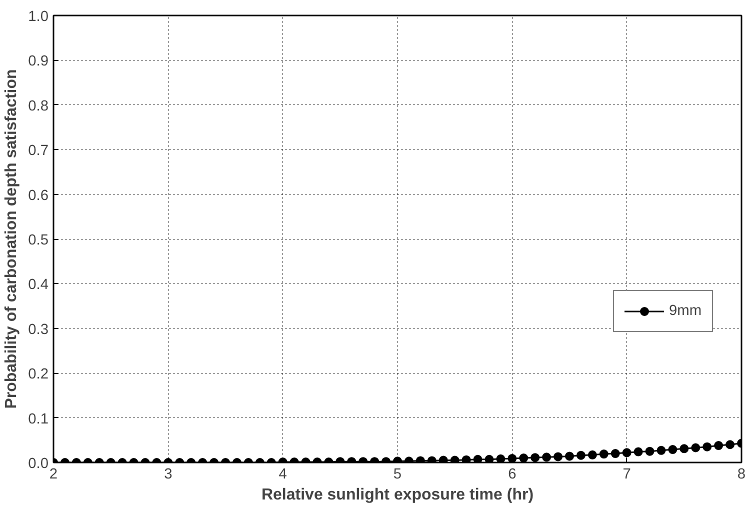 The height and width of the screenshot is (506, 751). What do you see at coordinates (38, 196) in the screenshot?
I see `y-tick-label: 0.6` at bounding box center [38, 196].